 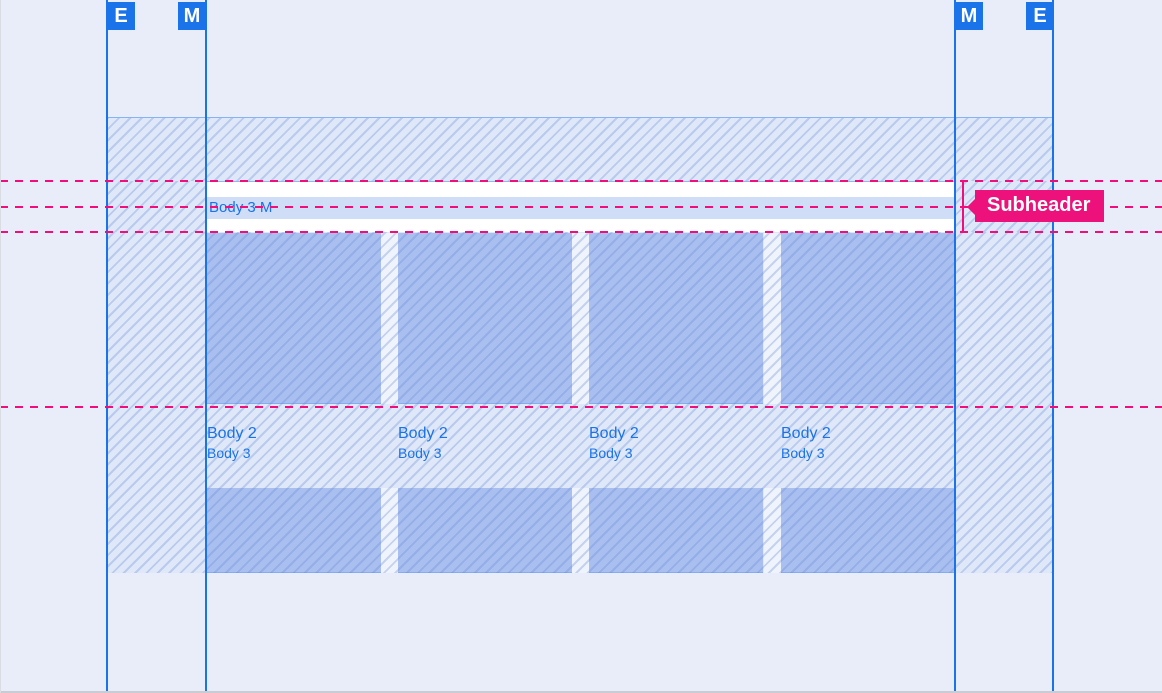 What do you see at coordinates (240, 208) in the screenshot?
I see `subheader-bar-label: Body 3 M` at bounding box center [240, 208].